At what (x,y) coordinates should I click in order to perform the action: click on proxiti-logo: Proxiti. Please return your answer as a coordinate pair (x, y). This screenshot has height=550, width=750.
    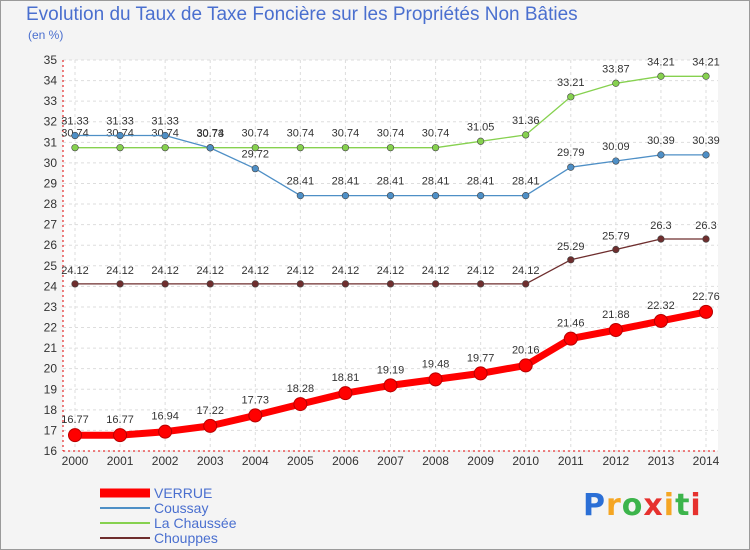
    Looking at the image, I should click on (642, 505).